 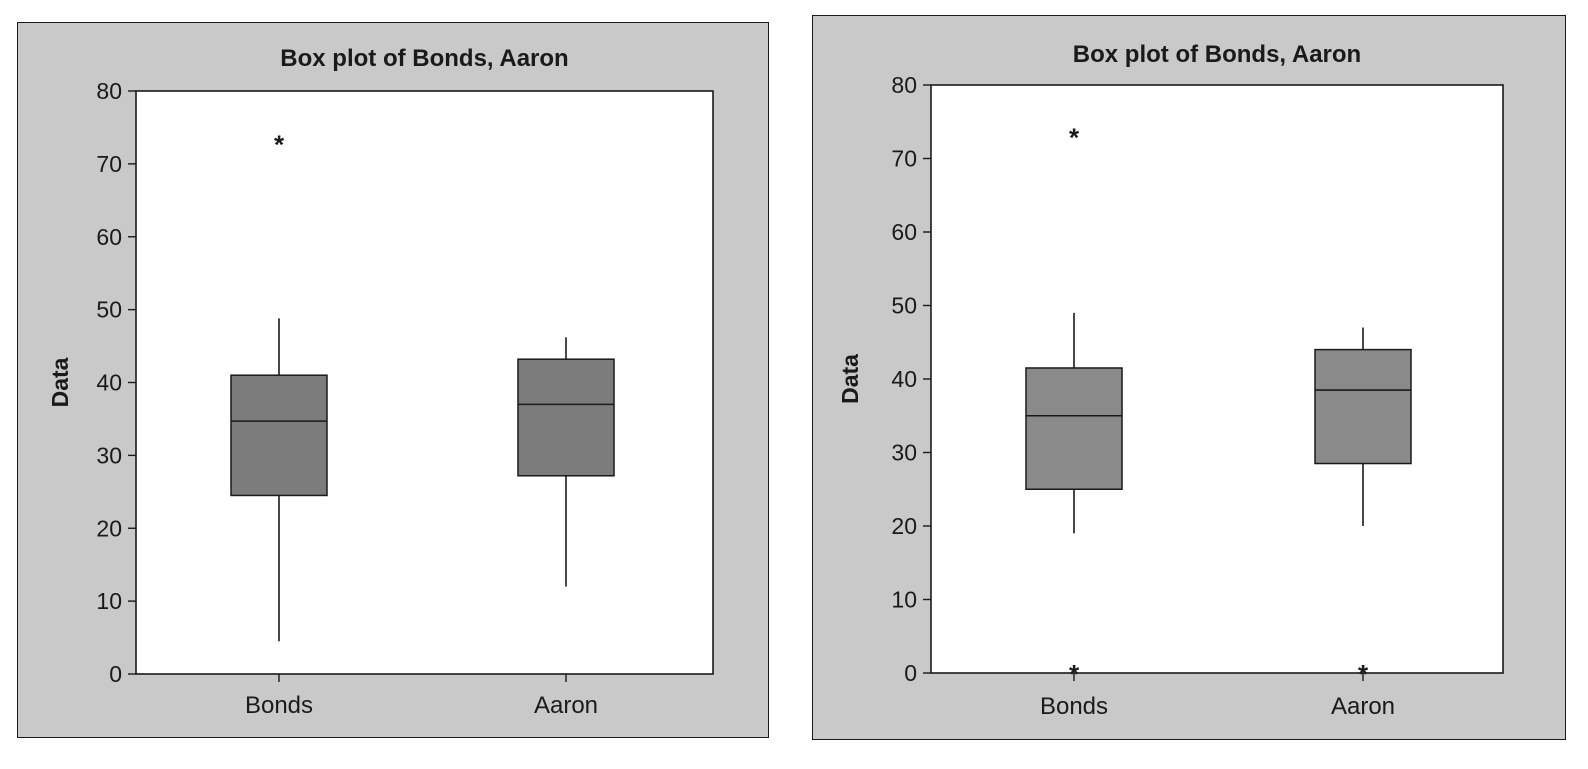 I want to click on box-aaron, so click(x=566, y=462).